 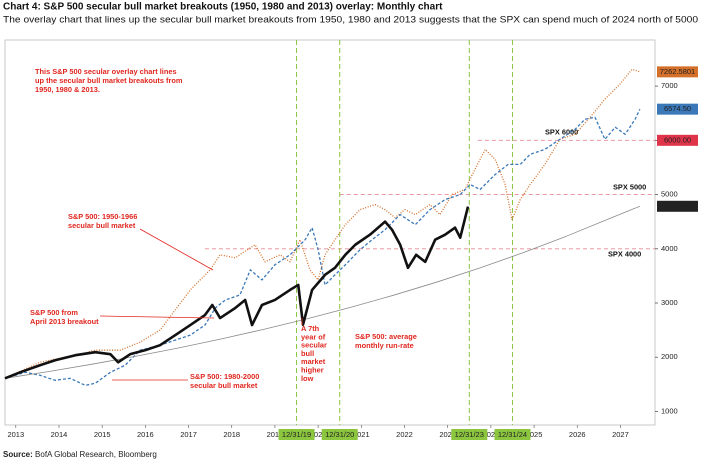 What do you see at coordinates (577, 434) in the screenshot?
I see `x-tick-label: 2026` at bounding box center [577, 434].